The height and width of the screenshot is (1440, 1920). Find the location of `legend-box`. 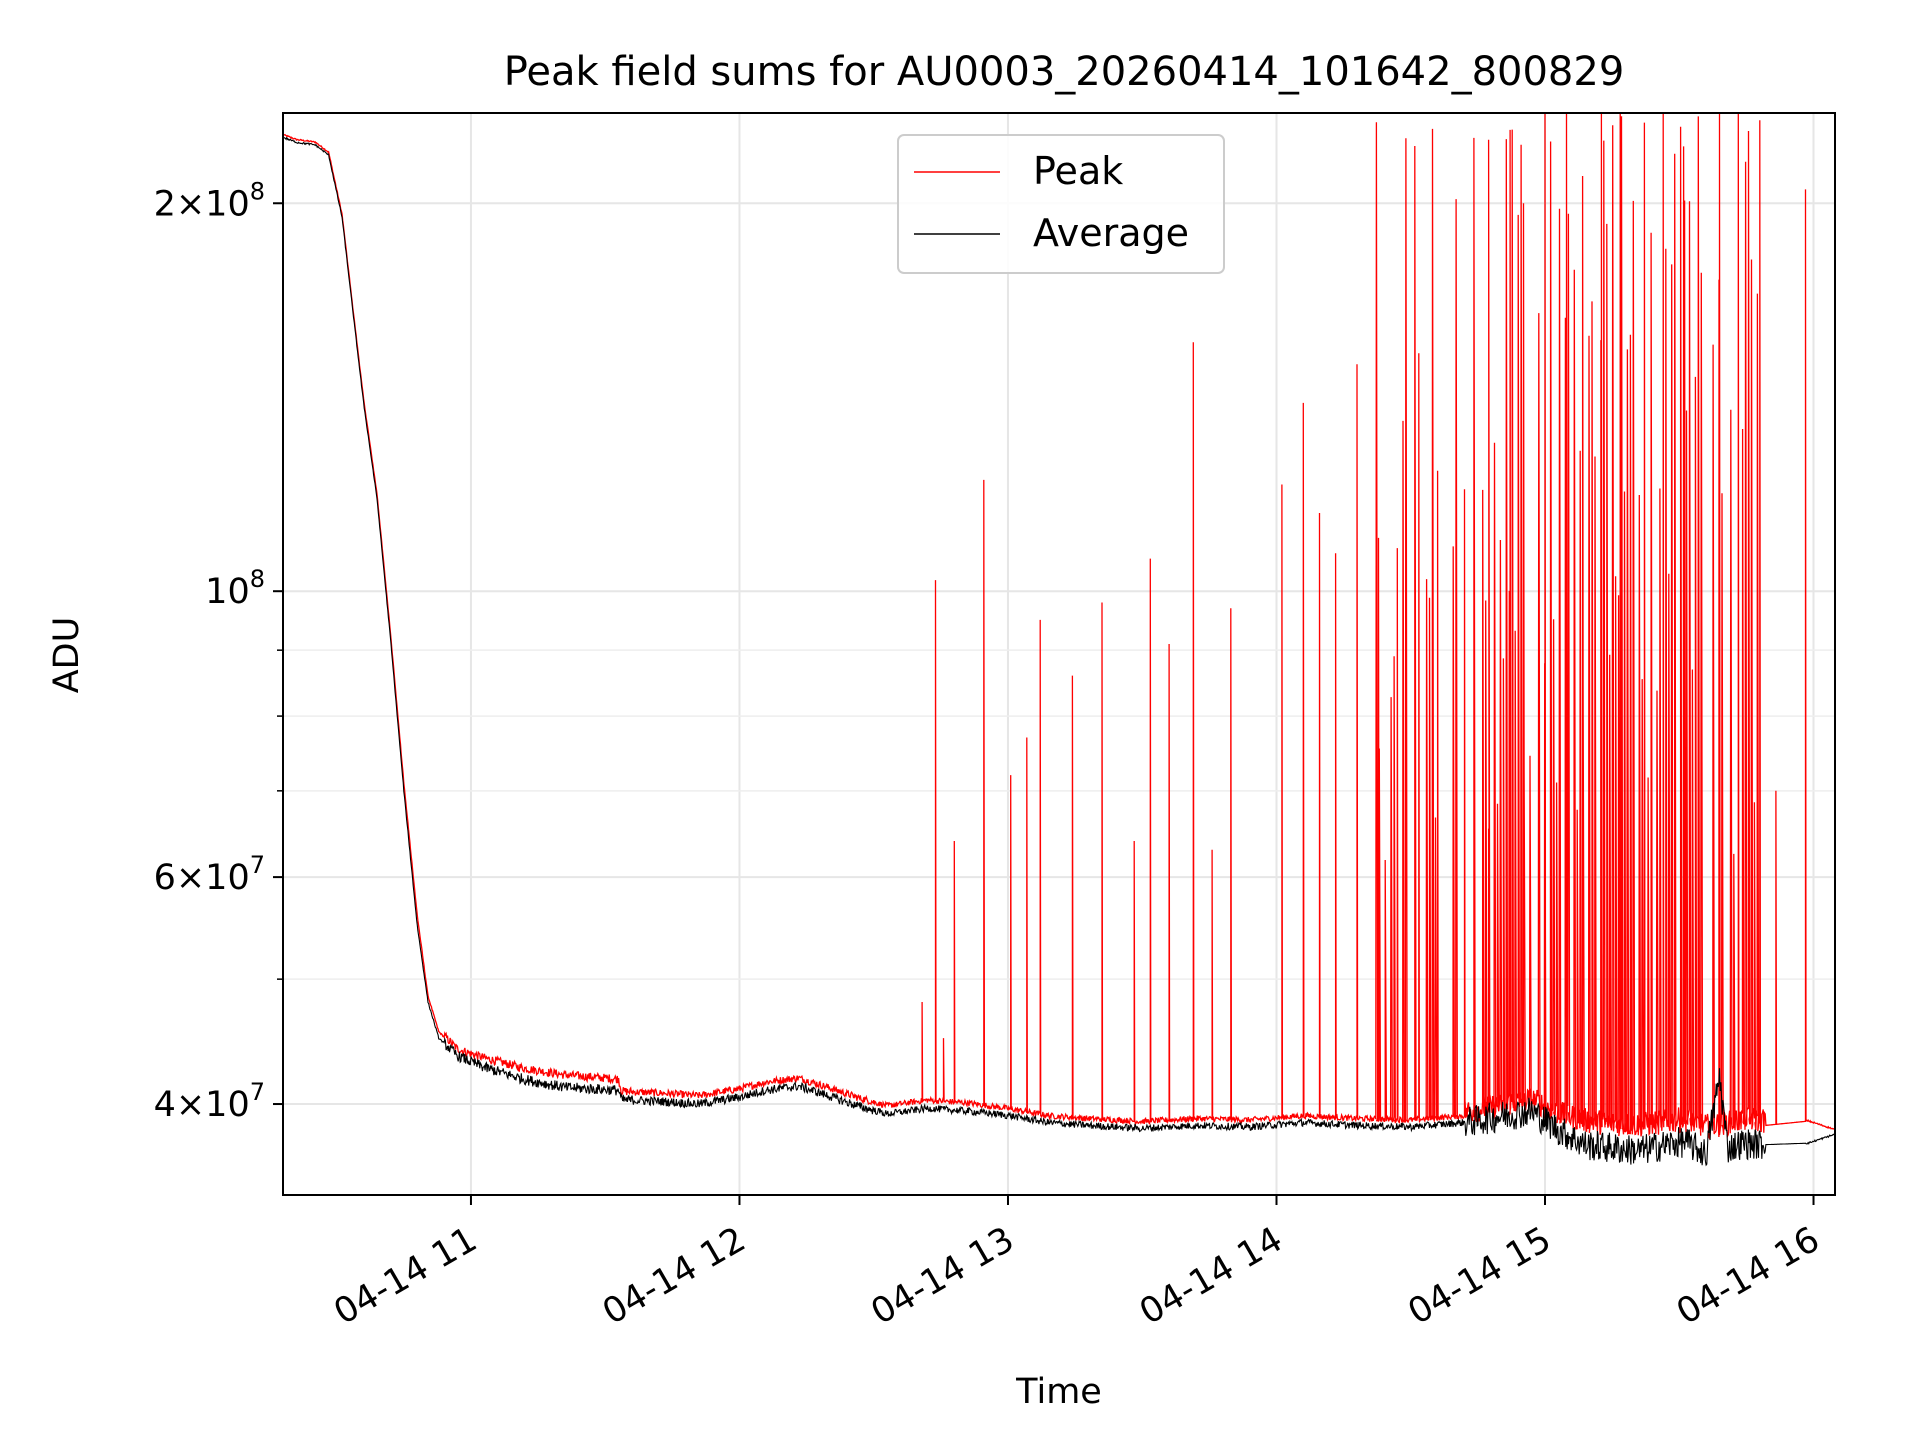

legend-box is located at coordinates (1061, 204).